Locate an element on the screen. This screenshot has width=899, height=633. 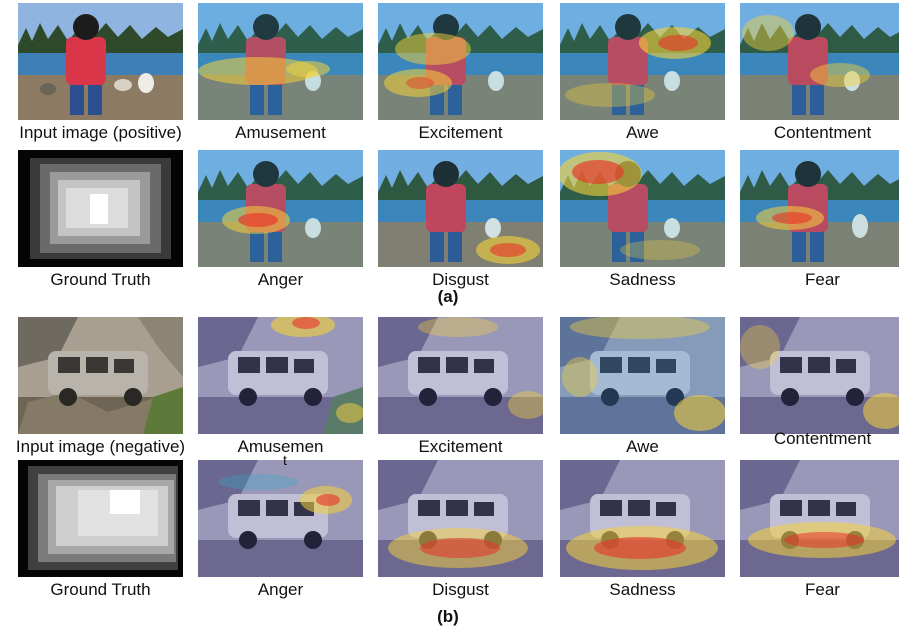
caption: Amusement is located at coordinates (280, 132).